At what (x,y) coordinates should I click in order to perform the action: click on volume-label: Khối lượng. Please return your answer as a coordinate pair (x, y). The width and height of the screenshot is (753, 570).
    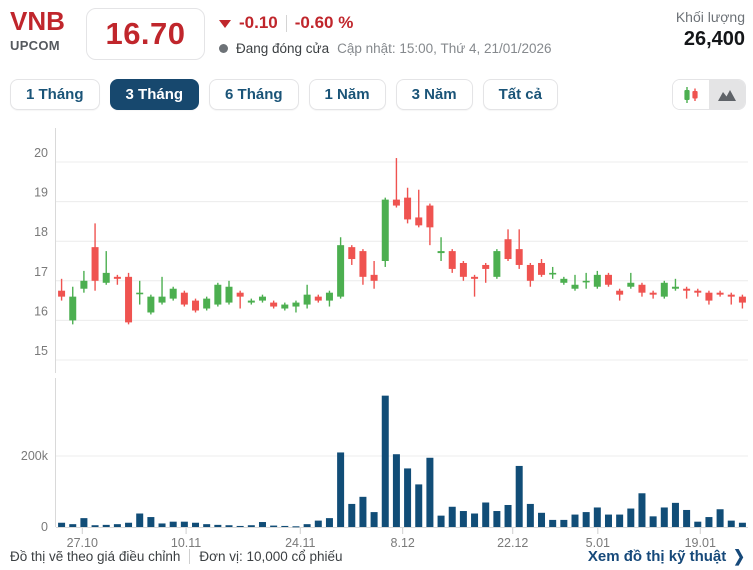
    Looking at the image, I should click on (710, 17).